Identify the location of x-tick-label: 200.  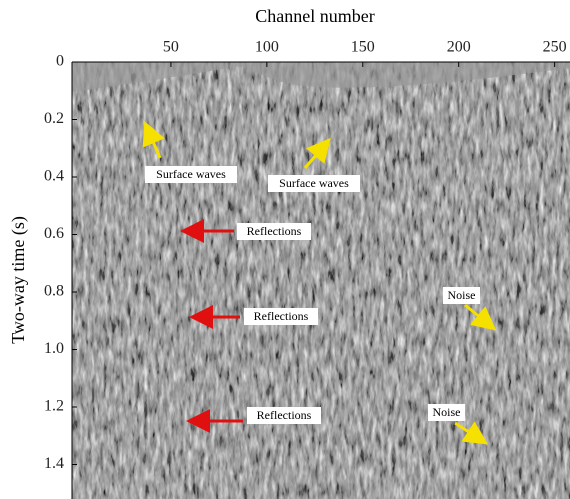
(459, 47).